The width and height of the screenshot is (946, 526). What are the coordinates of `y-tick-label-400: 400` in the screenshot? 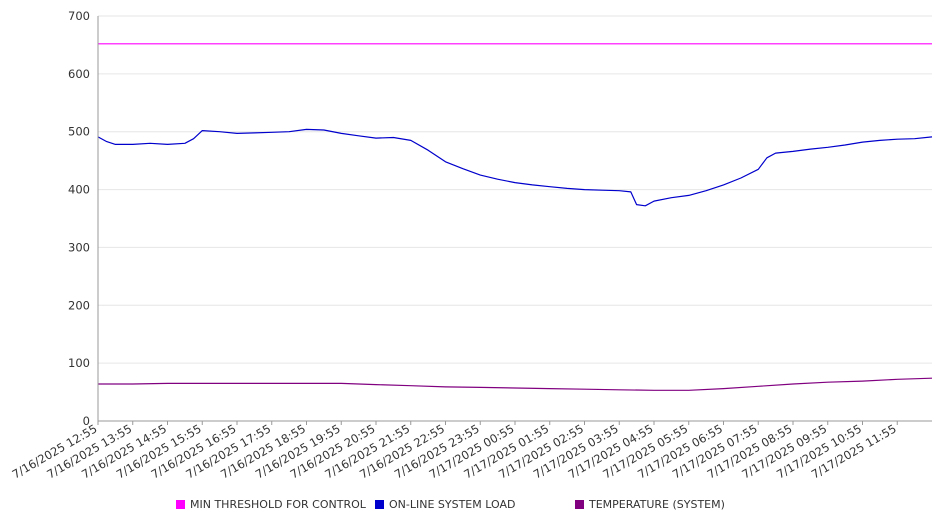 It's located at (79, 190).